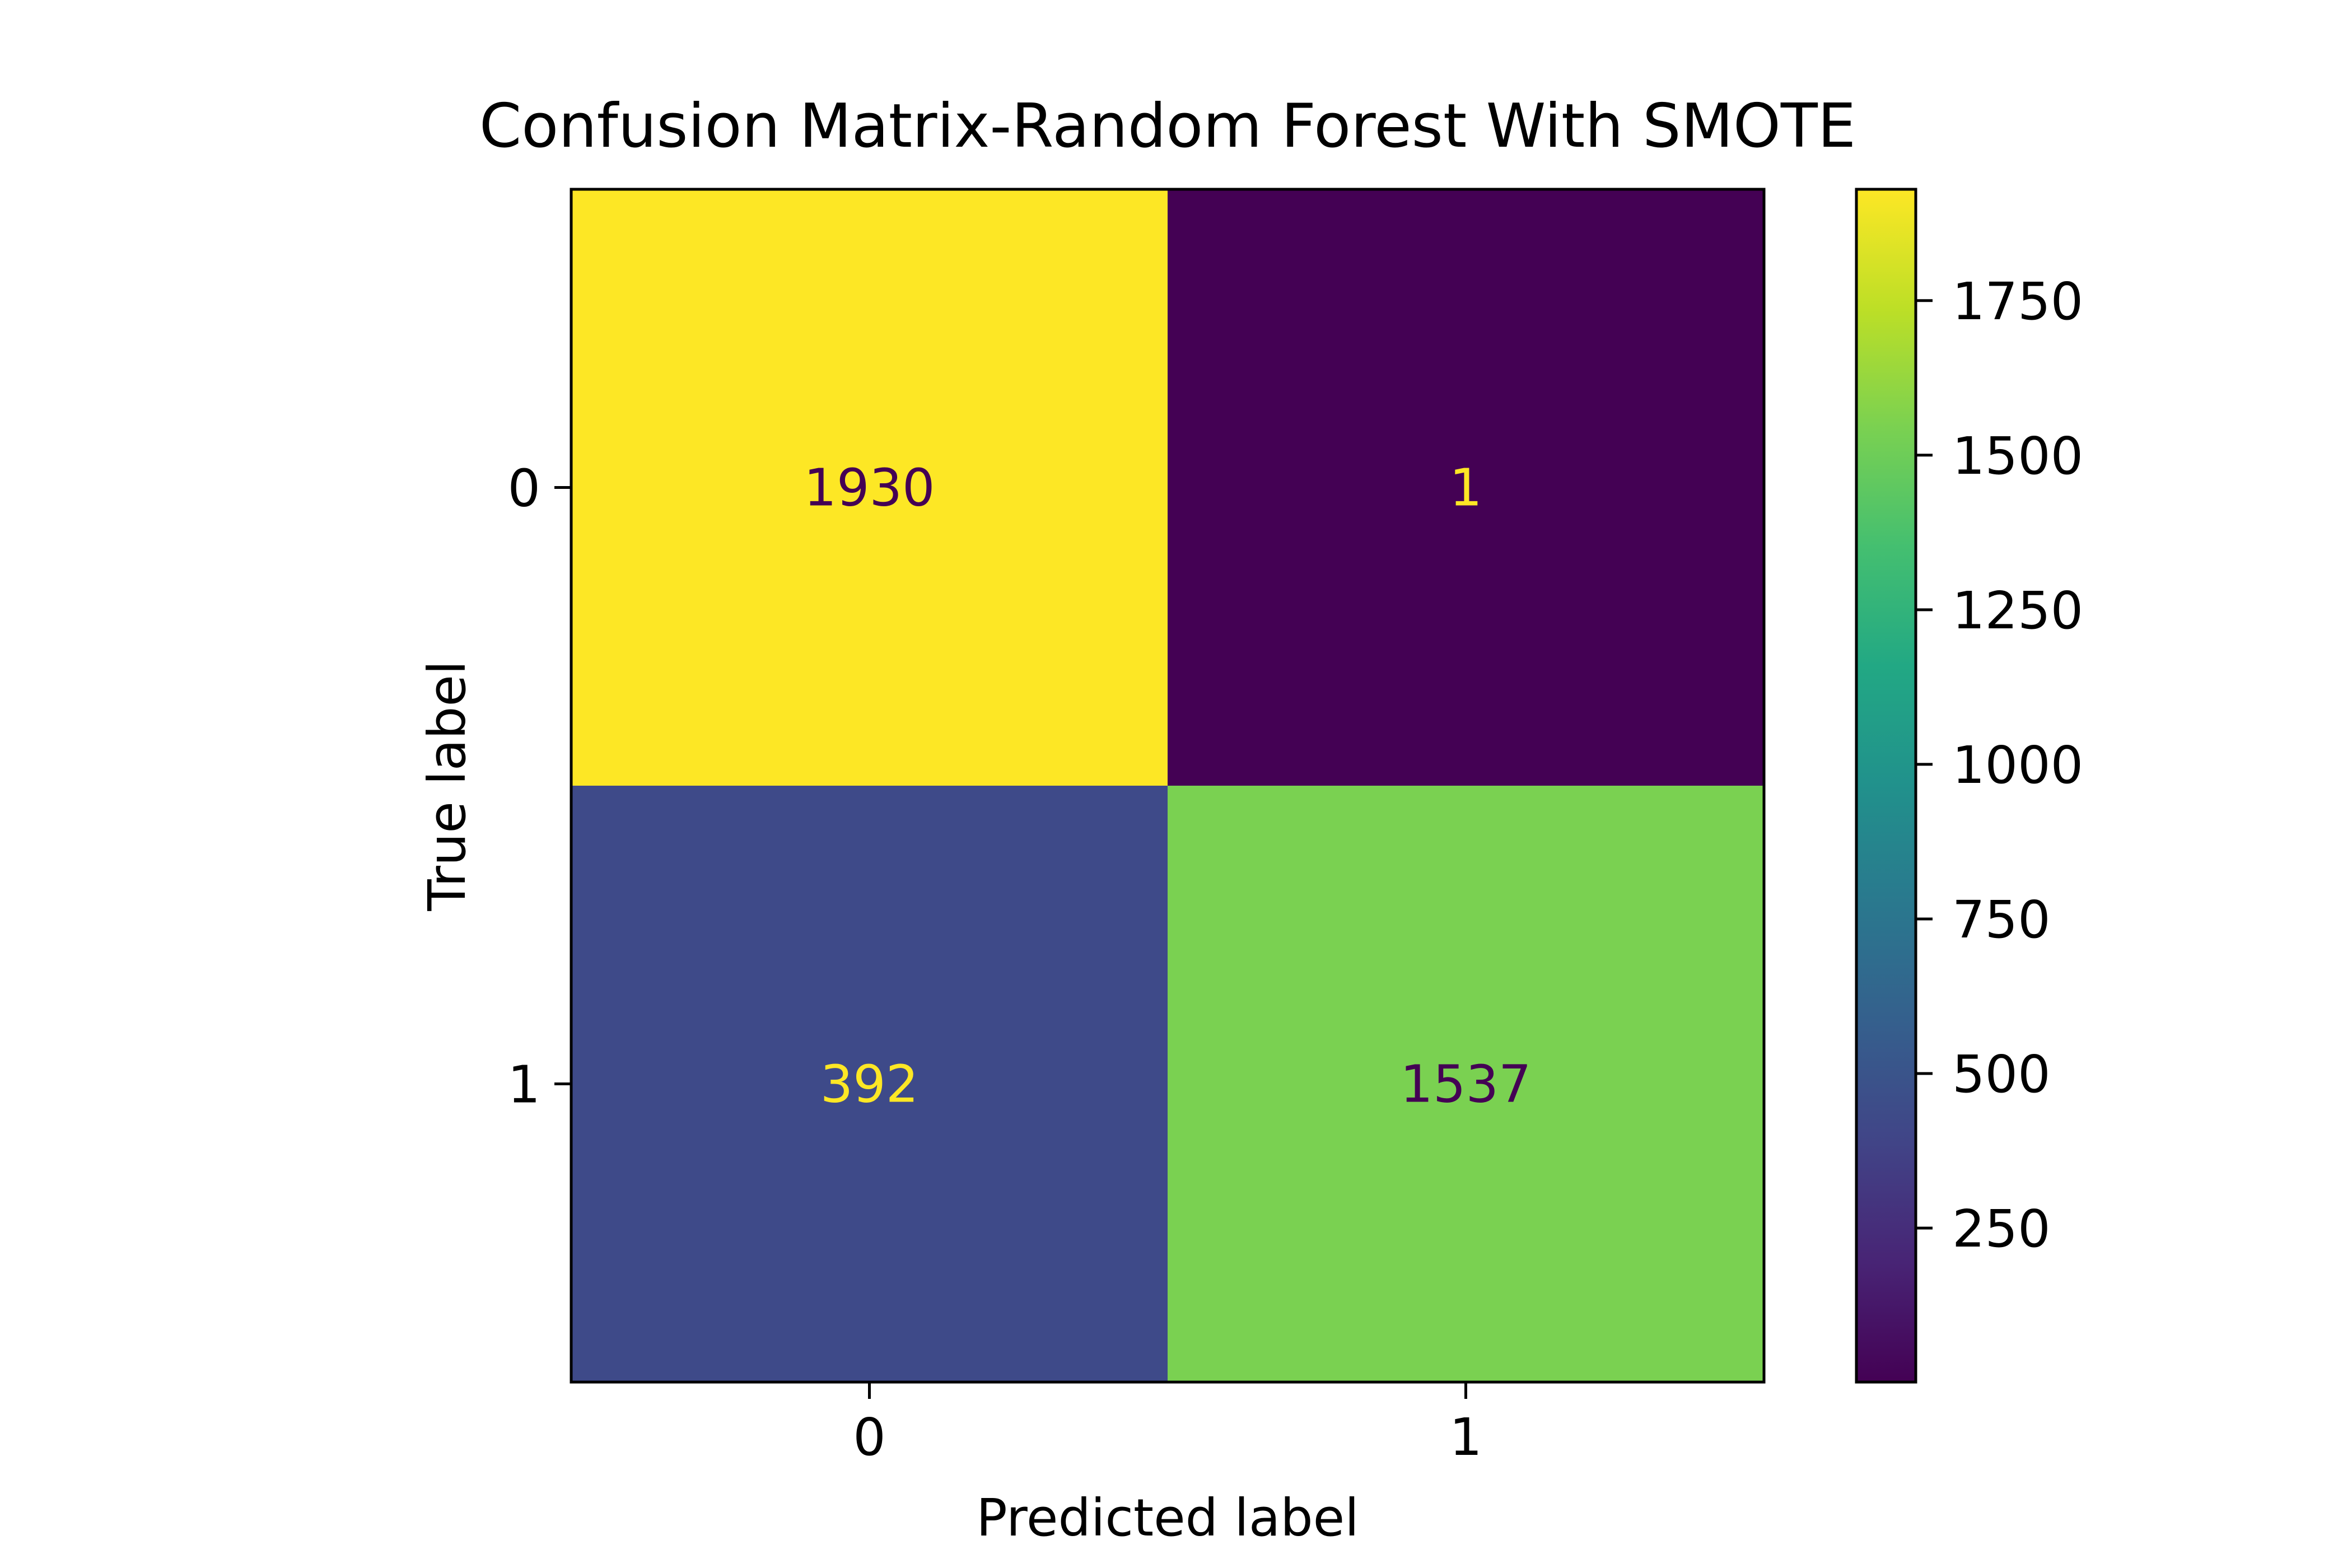 The image size is (2352, 1568). Describe the element at coordinates (1168, 1518) in the screenshot. I see `x-axis-label: Predicted label` at that location.